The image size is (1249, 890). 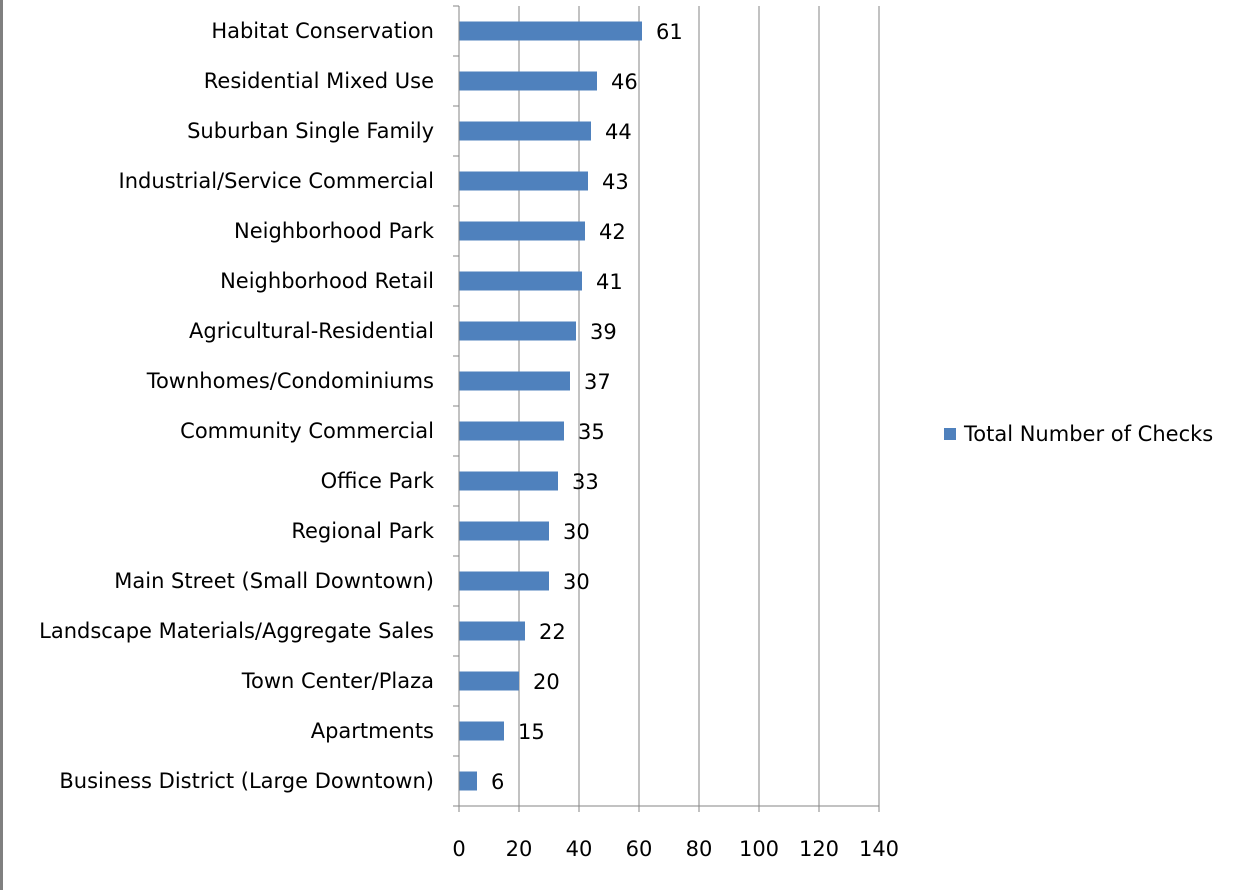 I want to click on category-label: Apartments, so click(x=372, y=731).